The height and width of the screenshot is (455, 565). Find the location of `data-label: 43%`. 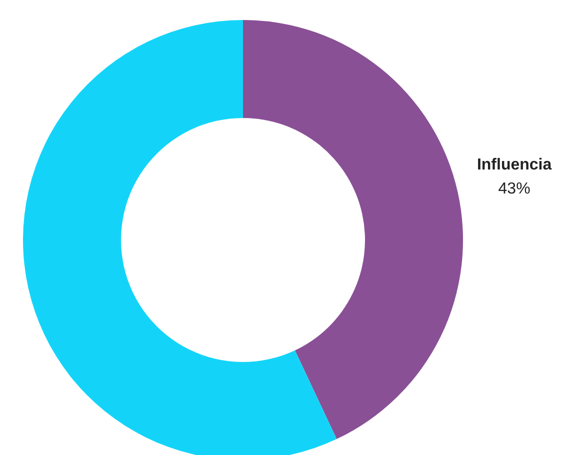

data-label: 43% is located at coordinates (514, 189).